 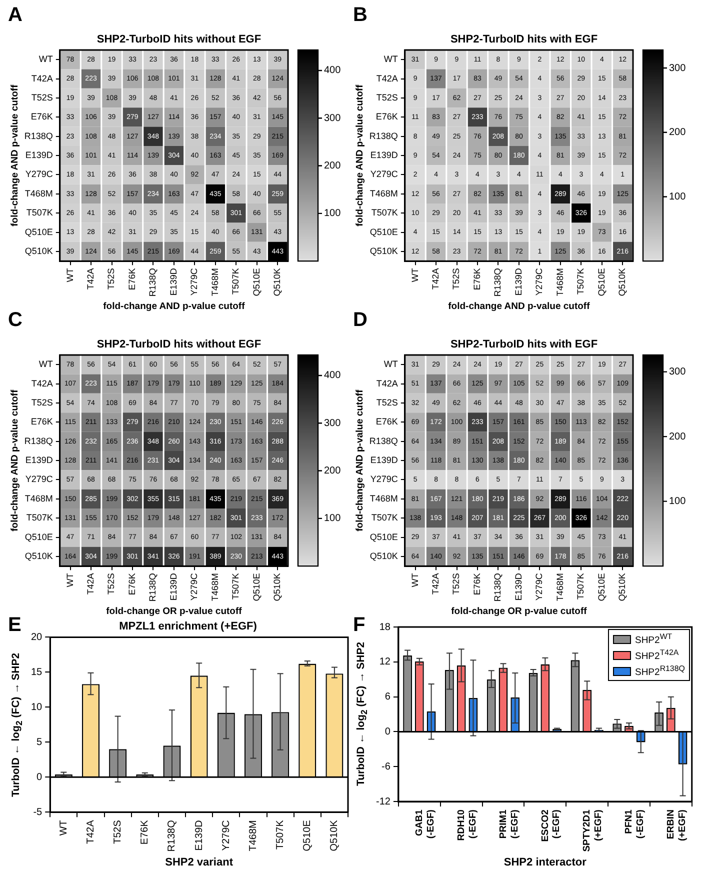 I want to click on y-tick-label: 10, so click(x=37, y=707).